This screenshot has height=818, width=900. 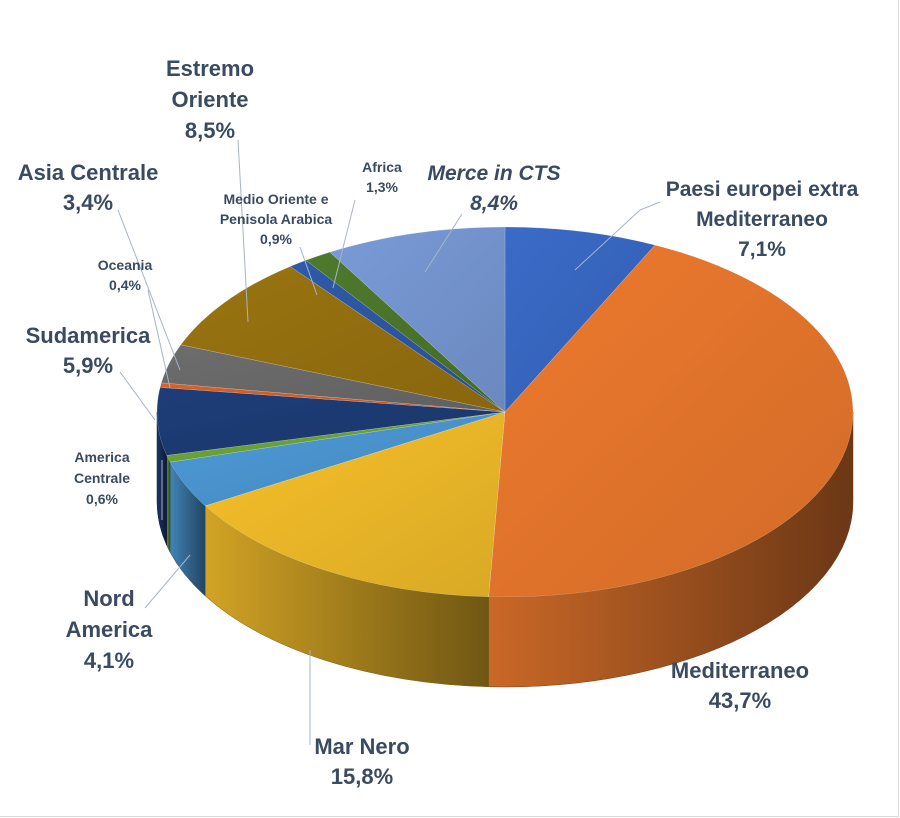 I want to click on slice-value-estremo-oriente: 8,5%, so click(x=210, y=130).